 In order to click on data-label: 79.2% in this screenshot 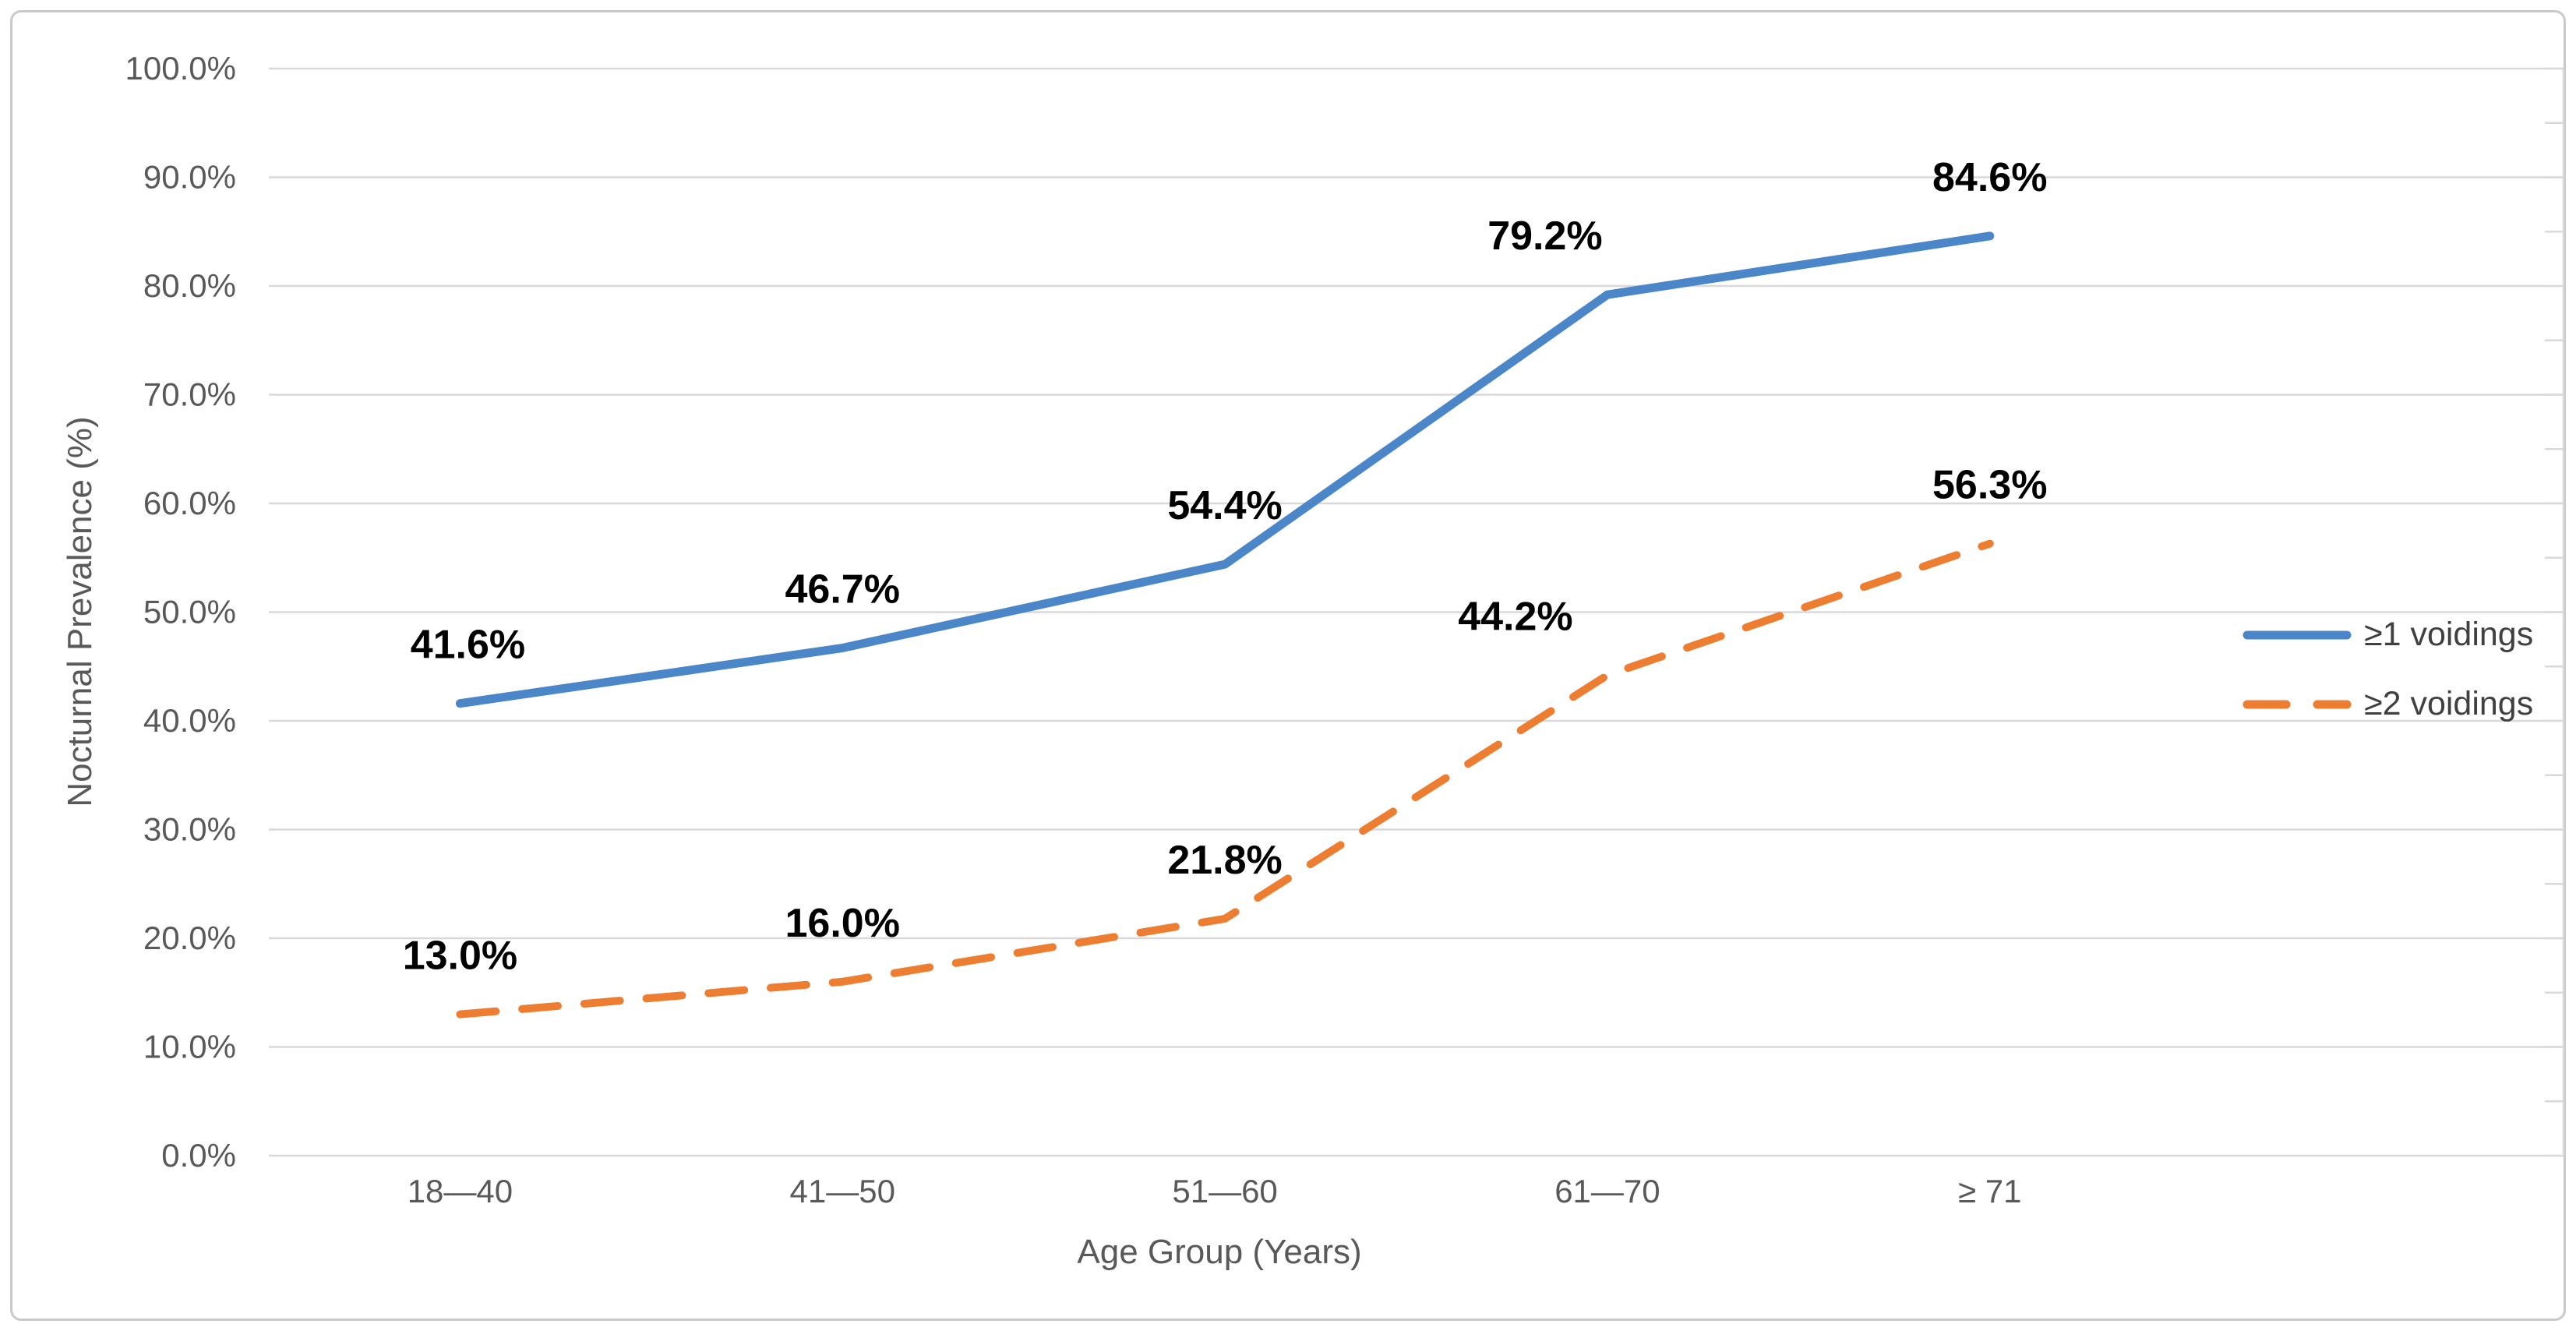, I will do `click(1544, 236)`.